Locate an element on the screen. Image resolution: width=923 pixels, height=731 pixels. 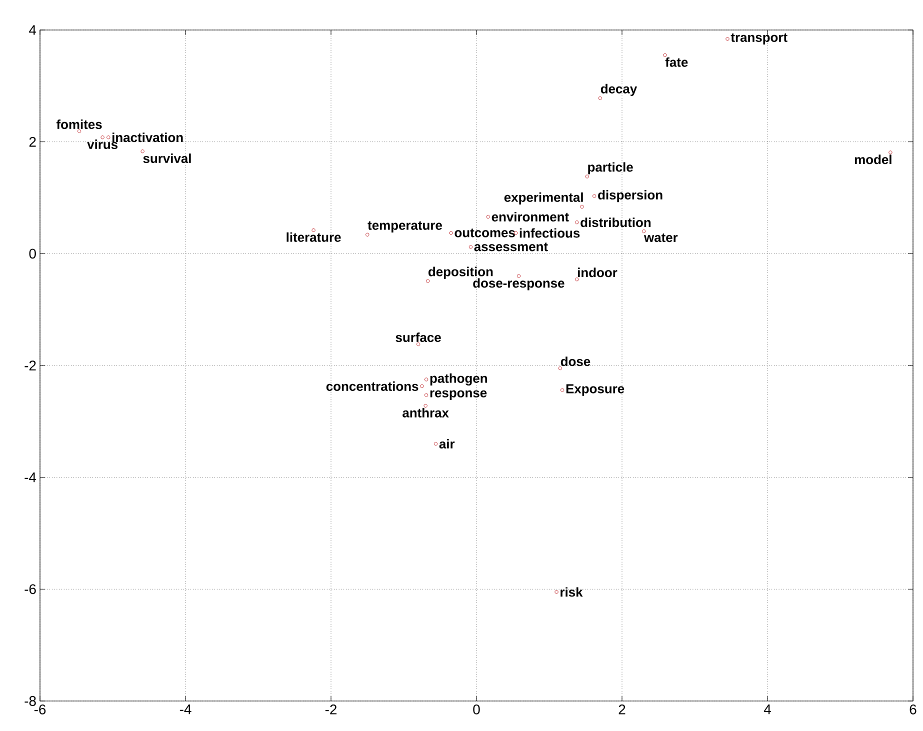
annotation: distribution is located at coordinates (615, 223).